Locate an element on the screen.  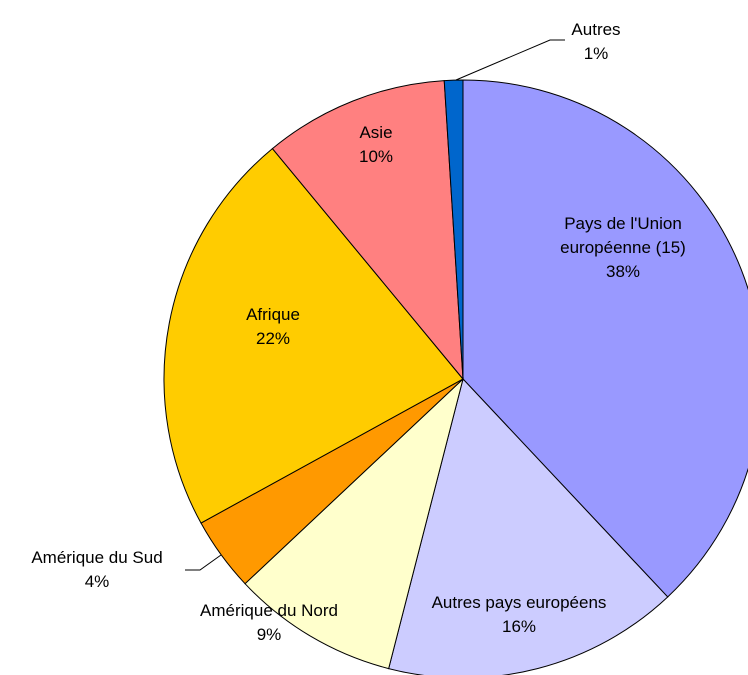
slice-label: Asie 10% is located at coordinates (376, 145).